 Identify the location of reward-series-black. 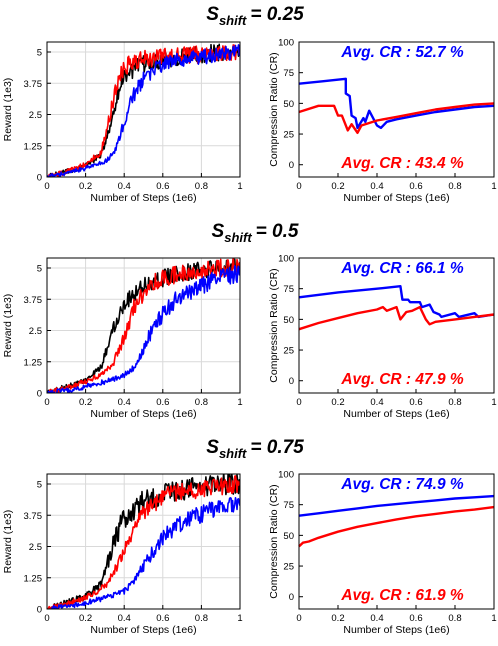
(143, 110).